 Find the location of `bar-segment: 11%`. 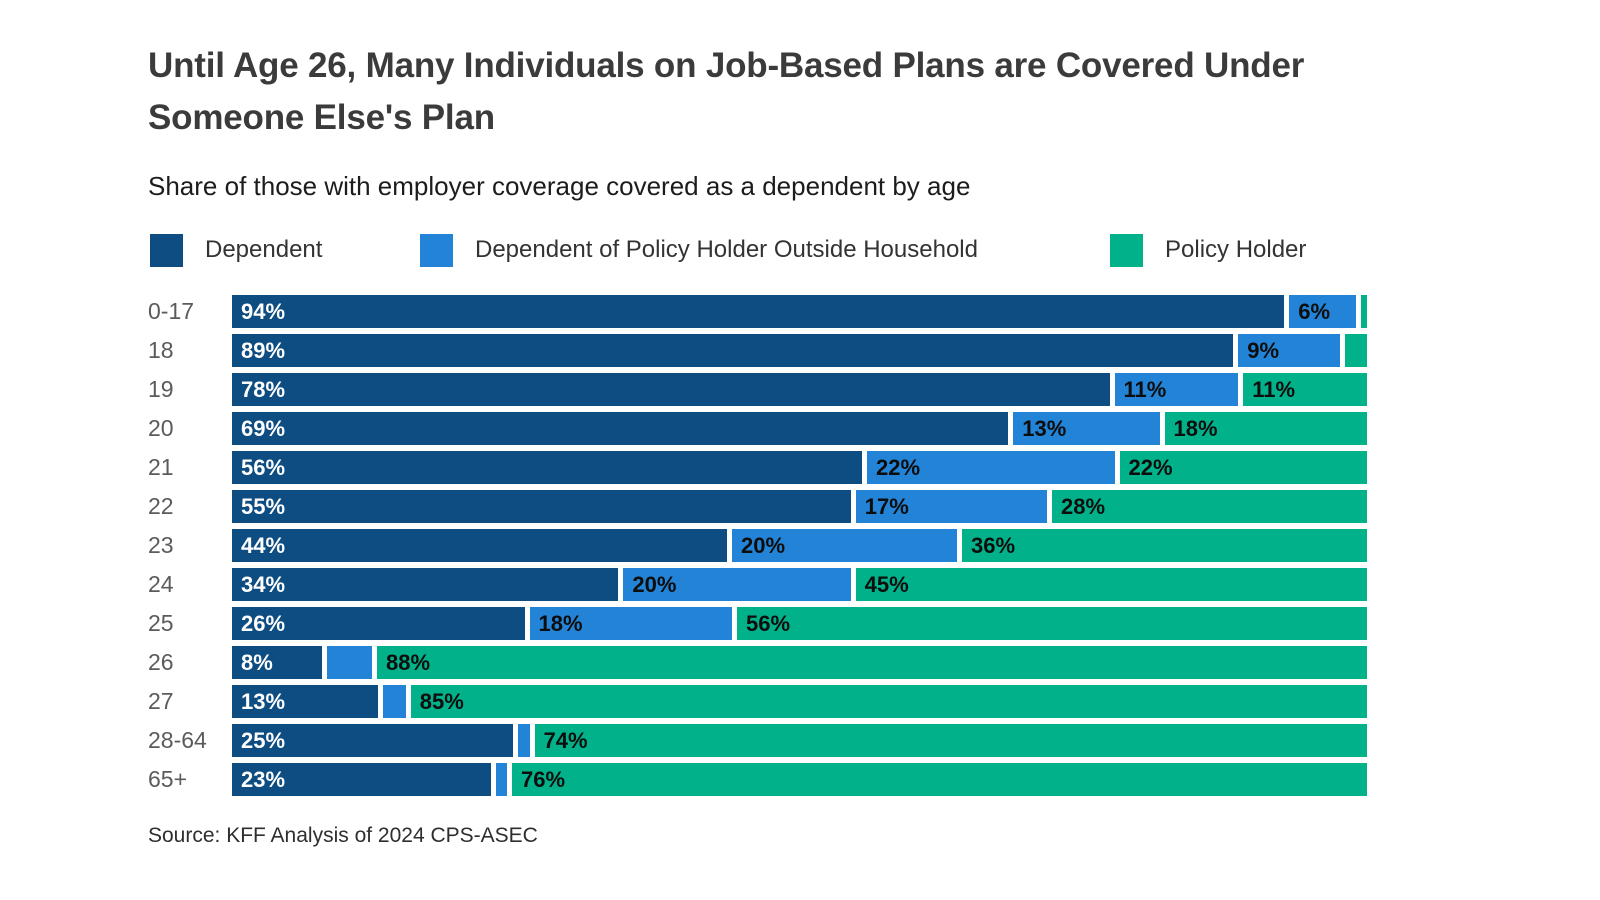

bar-segment: 11% is located at coordinates (1176, 389).